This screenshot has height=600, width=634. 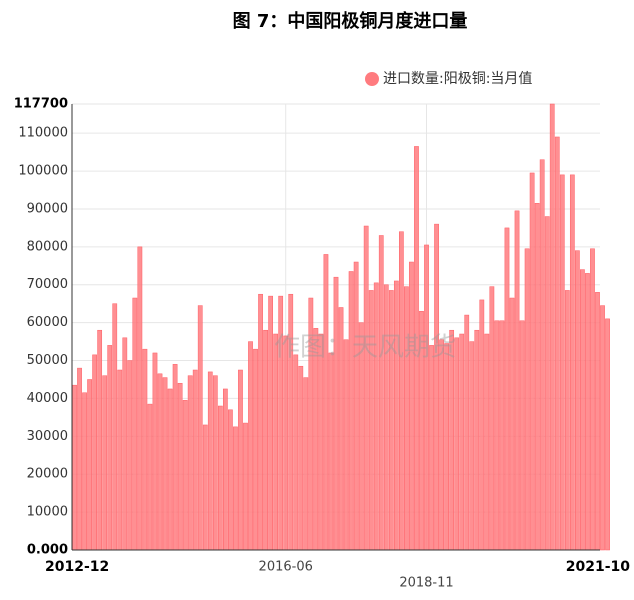 I want to click on y-tick-label: 80000, so click(x=47, y=246).